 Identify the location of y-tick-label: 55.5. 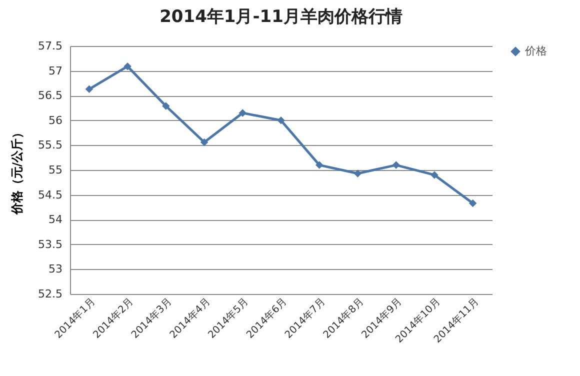
(50, 145).